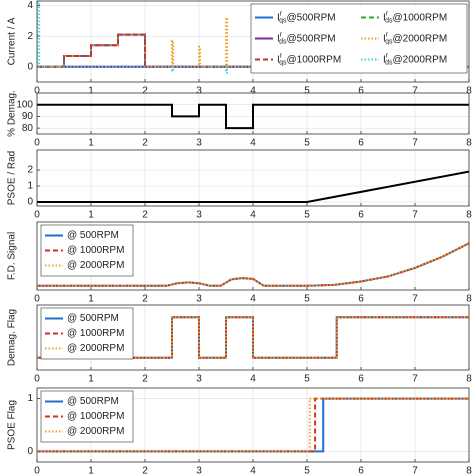 The width and height of the screenshot is (474, 474). I want to click on y-axis-label: % Demag., so click(12, 113).